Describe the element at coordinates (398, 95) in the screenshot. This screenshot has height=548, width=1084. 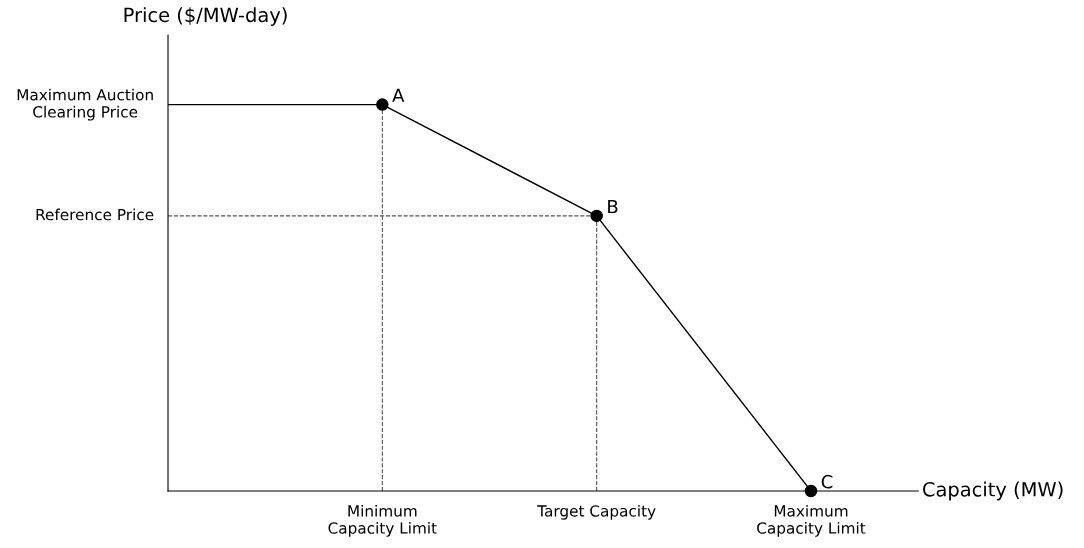
I see `annotation: A` at that location.